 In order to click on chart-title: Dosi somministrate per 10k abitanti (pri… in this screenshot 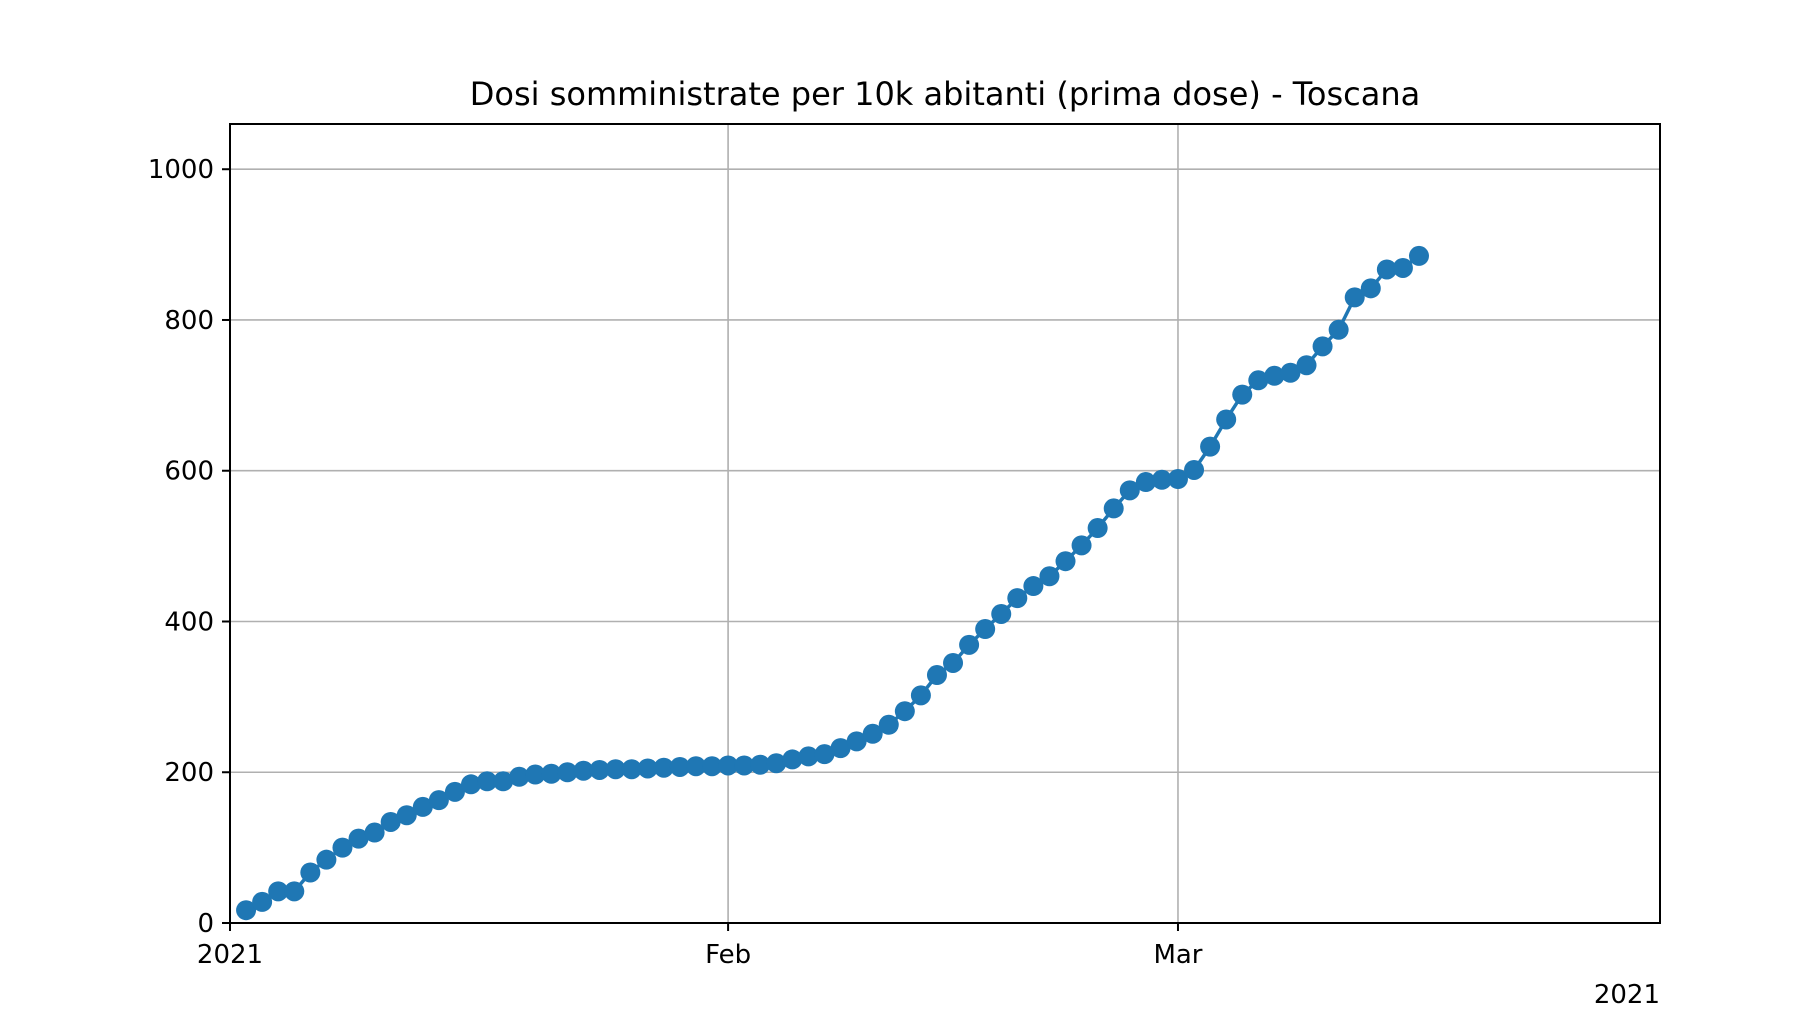, I will do `click(945, 94)`.